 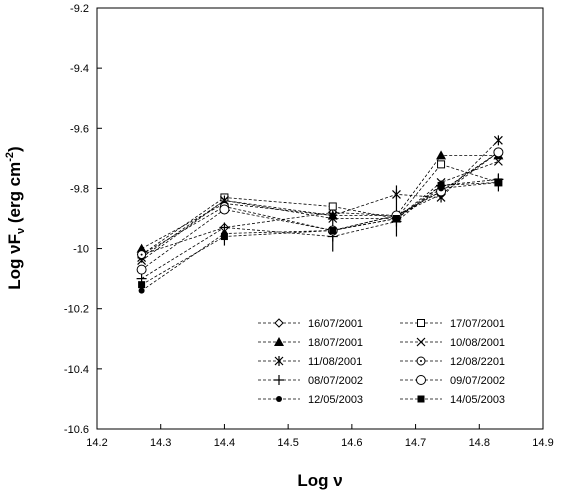 What do you see at coordinates (14, 149) in the screenshot?
I see `y-axis-title-close: )` at bounding box center [14, 149].